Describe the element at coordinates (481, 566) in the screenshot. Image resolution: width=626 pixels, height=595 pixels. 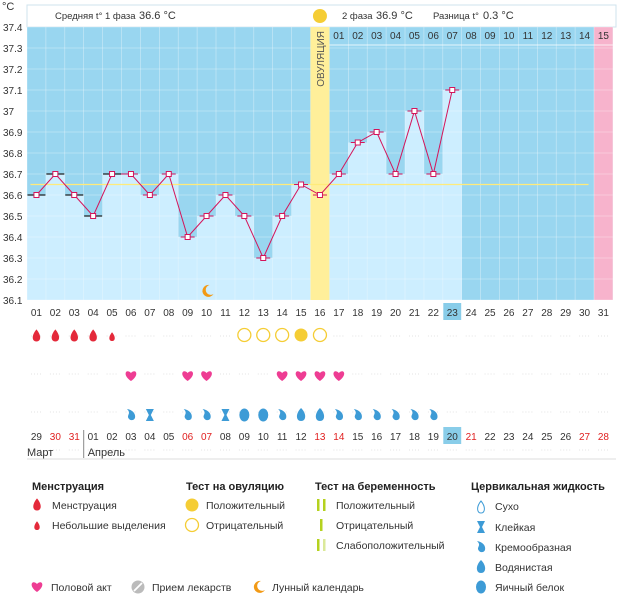
I see `legend-fluid-watery-icon` at that location.